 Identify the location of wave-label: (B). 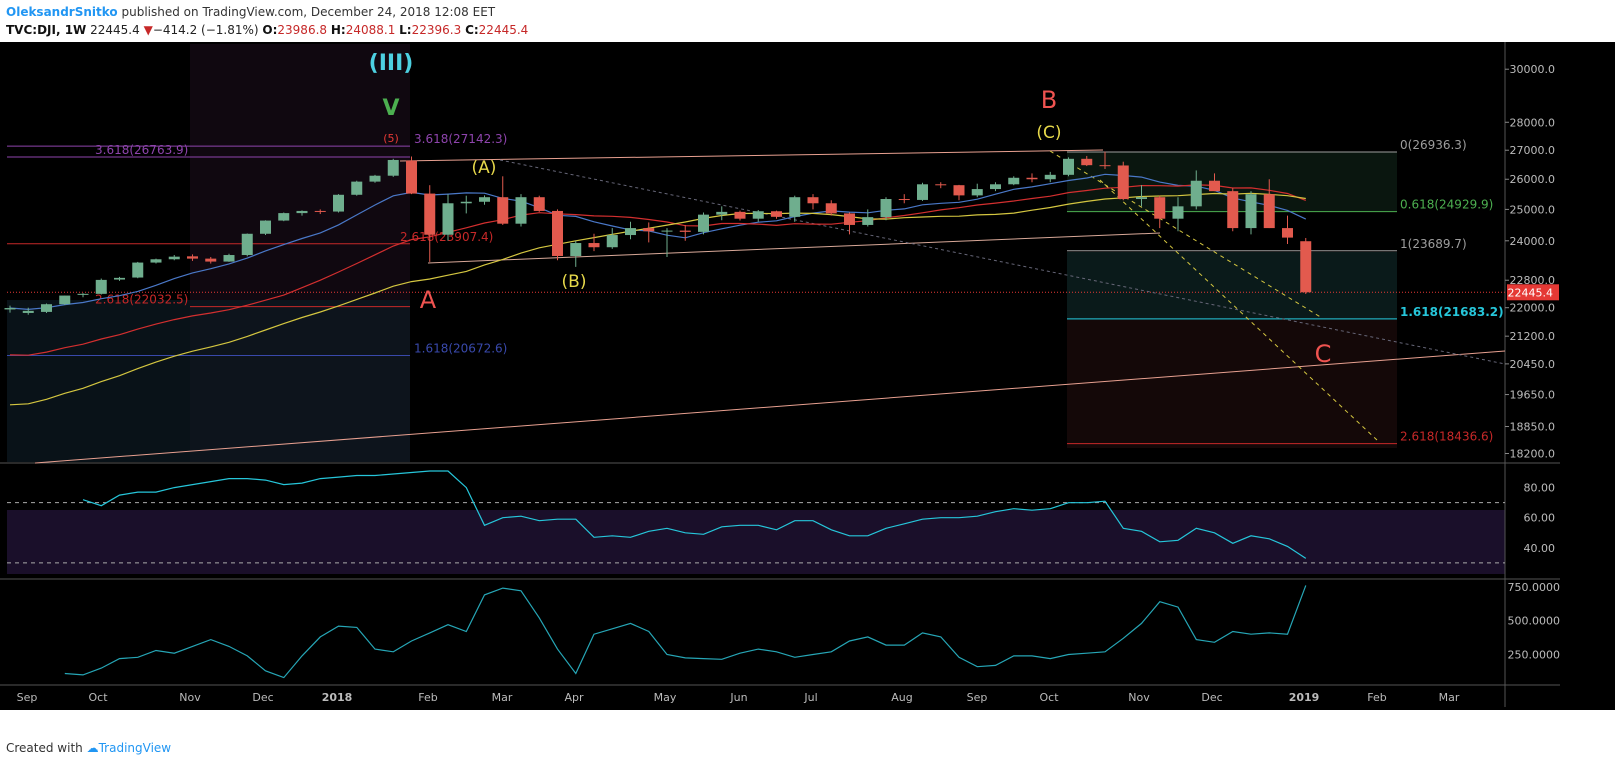
(574, 282).